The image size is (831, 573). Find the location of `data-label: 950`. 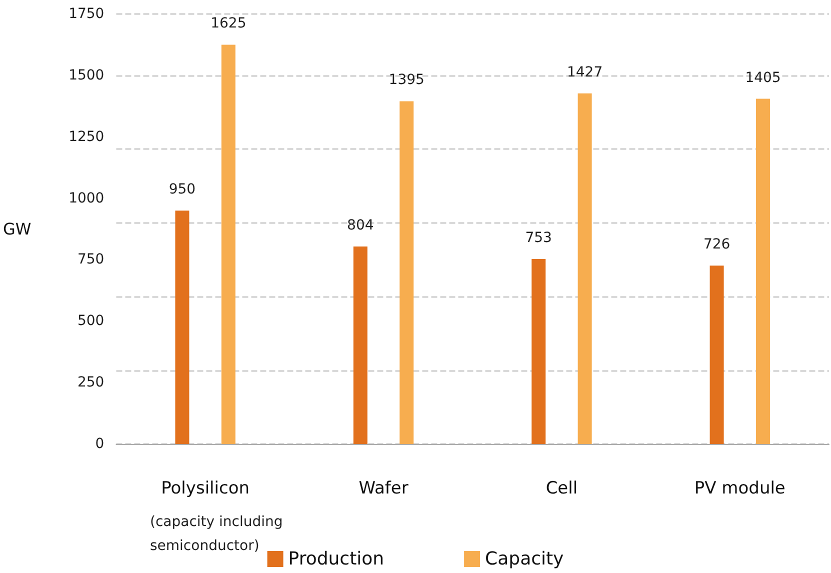

data-label: 950 is located at coordinates (182, 190).